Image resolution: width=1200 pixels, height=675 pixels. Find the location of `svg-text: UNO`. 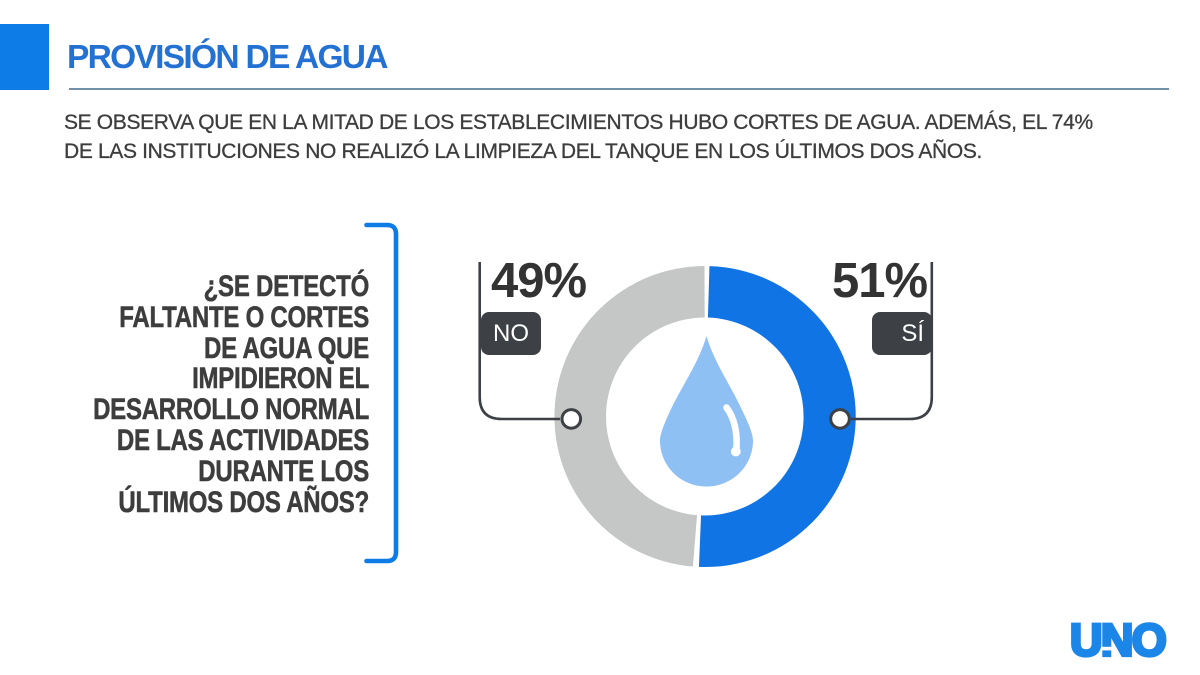

svg-text: UNO is located at coordinates (1118, 640).